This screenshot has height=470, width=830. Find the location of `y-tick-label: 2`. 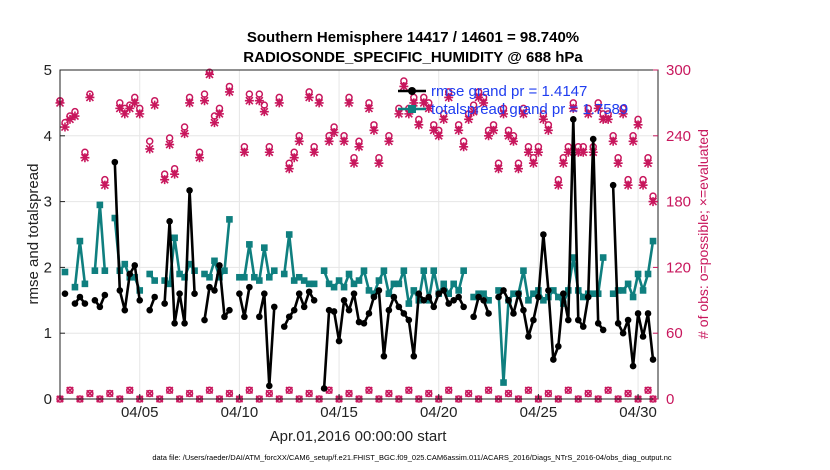

y-tick-label: 2 is located at coordinates (48, 267).